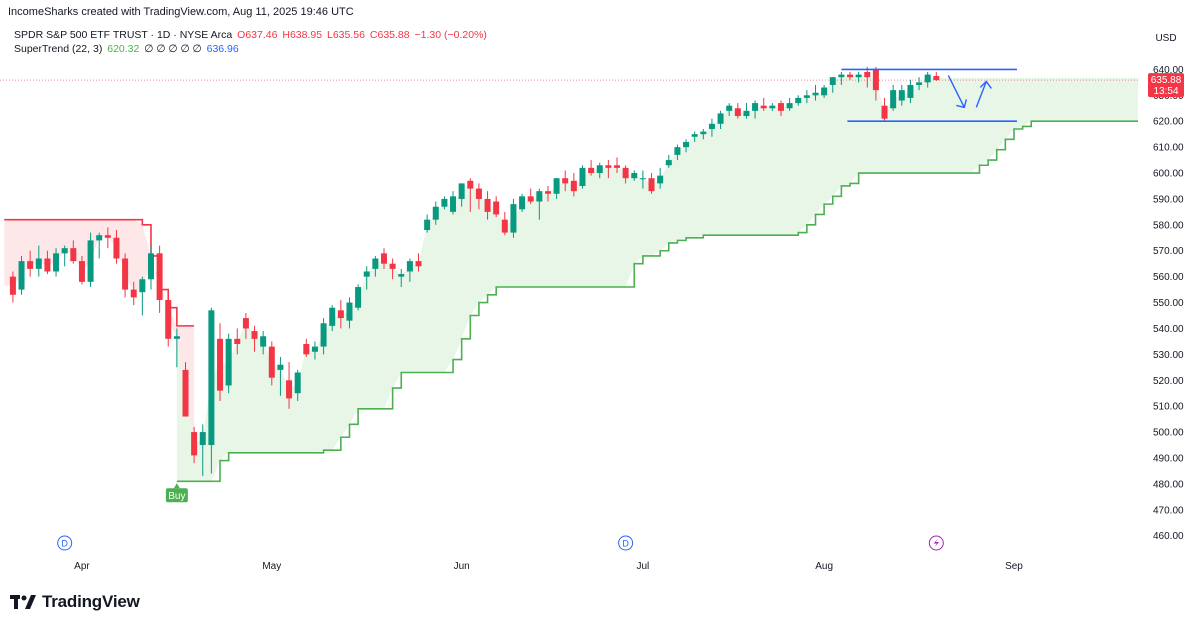  I want to click on tradingview-logo: TradingView, so click(75, 602).